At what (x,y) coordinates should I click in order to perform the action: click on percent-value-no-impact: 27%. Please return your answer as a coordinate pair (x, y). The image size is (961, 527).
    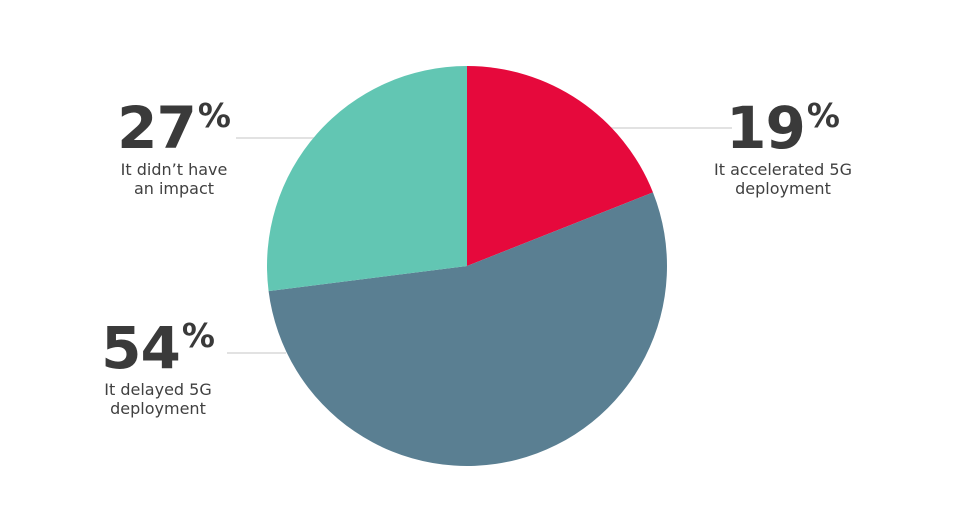
    Looking at the image, I should click on (174, 128).